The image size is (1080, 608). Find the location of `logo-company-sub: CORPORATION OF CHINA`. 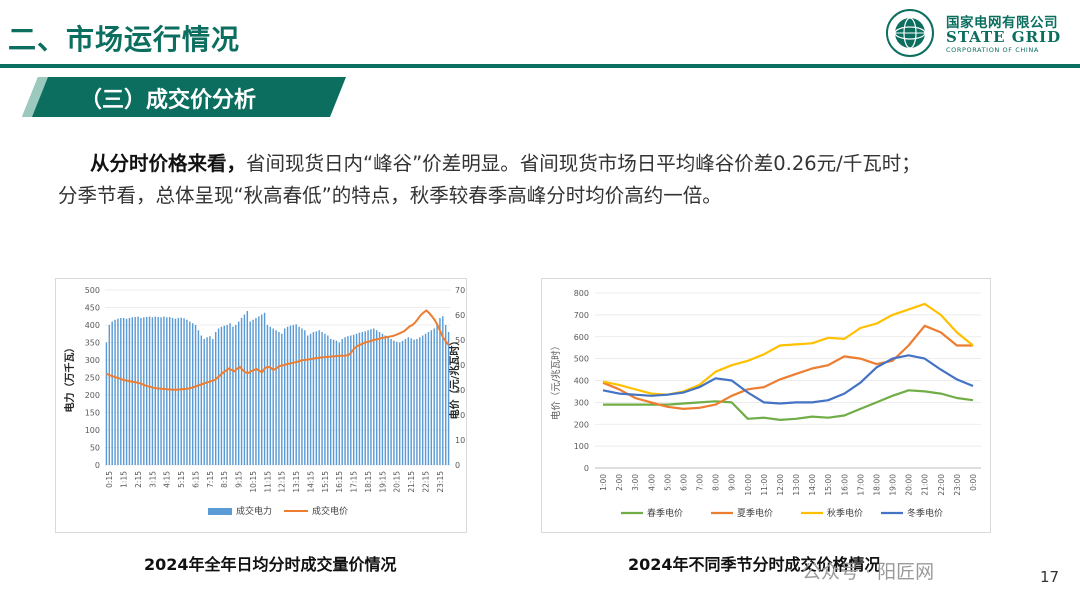

logo-company-sub: CORPORATION OF CHINA is located at coordinates (992, 50).